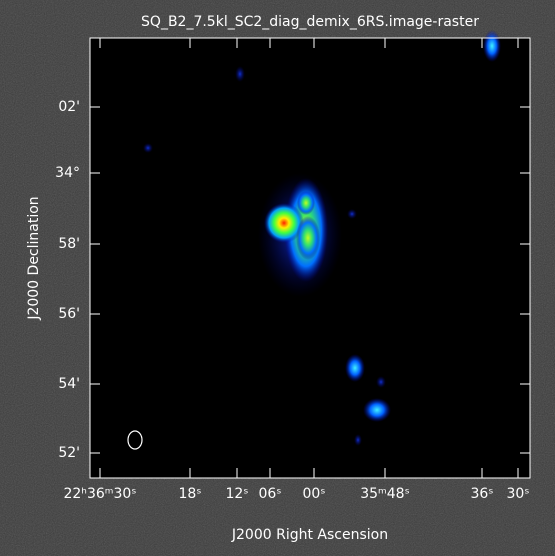  Describe the element at coordinates (309, 535) in the screenshot. I see `x-axis-label: J2000 Right Ascension` at that location.